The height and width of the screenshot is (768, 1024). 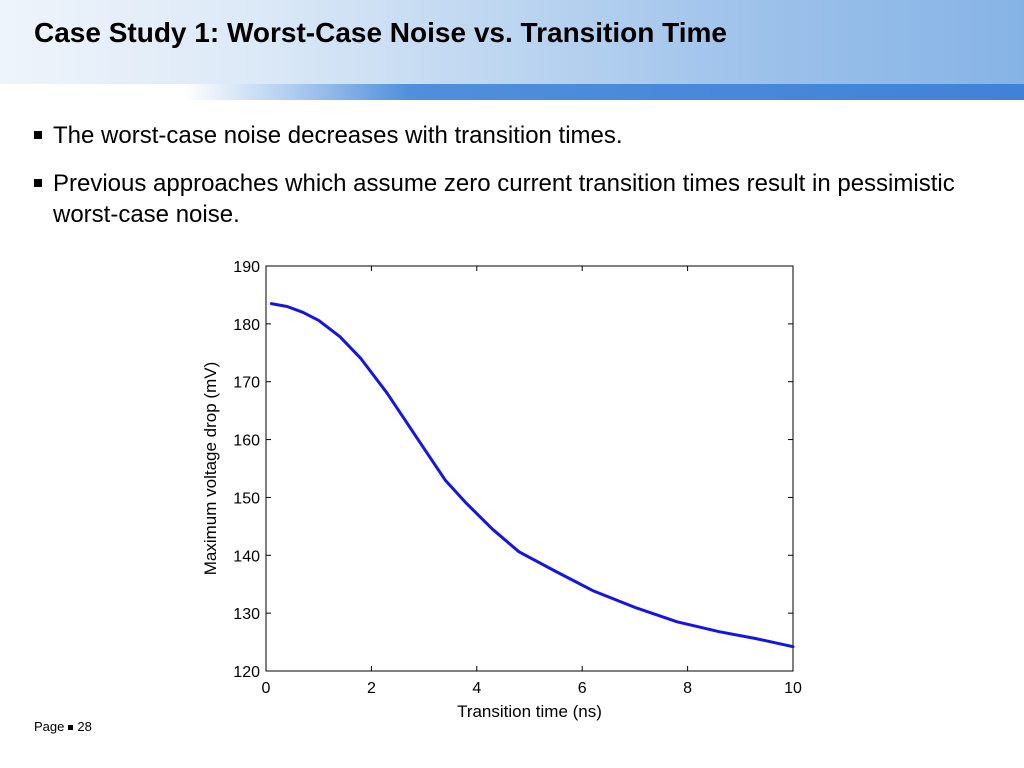 I want to click on y-tick-label: 140, so click(x=246, y=556).